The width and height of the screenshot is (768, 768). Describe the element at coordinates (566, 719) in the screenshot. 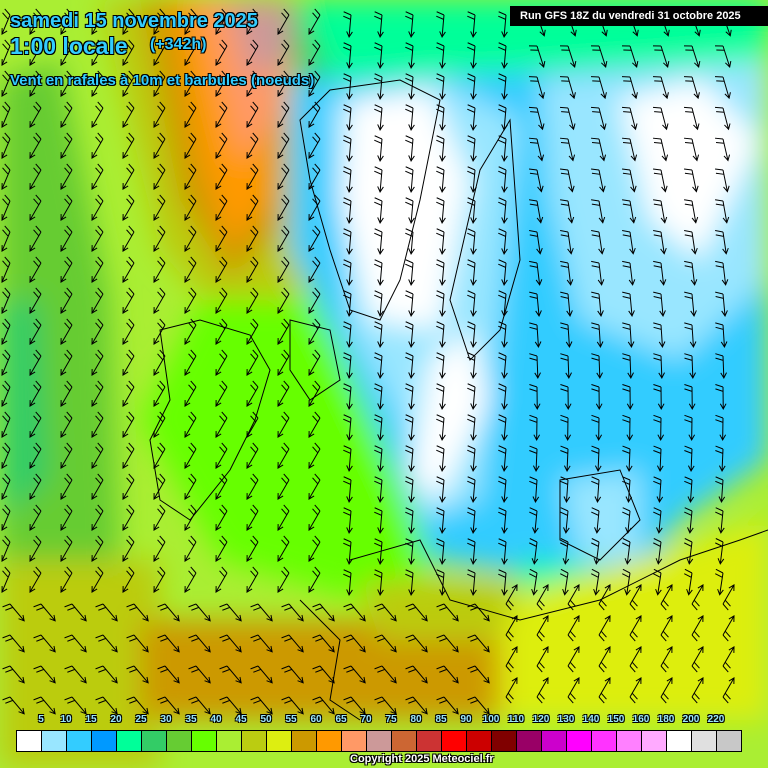

I see `legend-label: 130` at that location.